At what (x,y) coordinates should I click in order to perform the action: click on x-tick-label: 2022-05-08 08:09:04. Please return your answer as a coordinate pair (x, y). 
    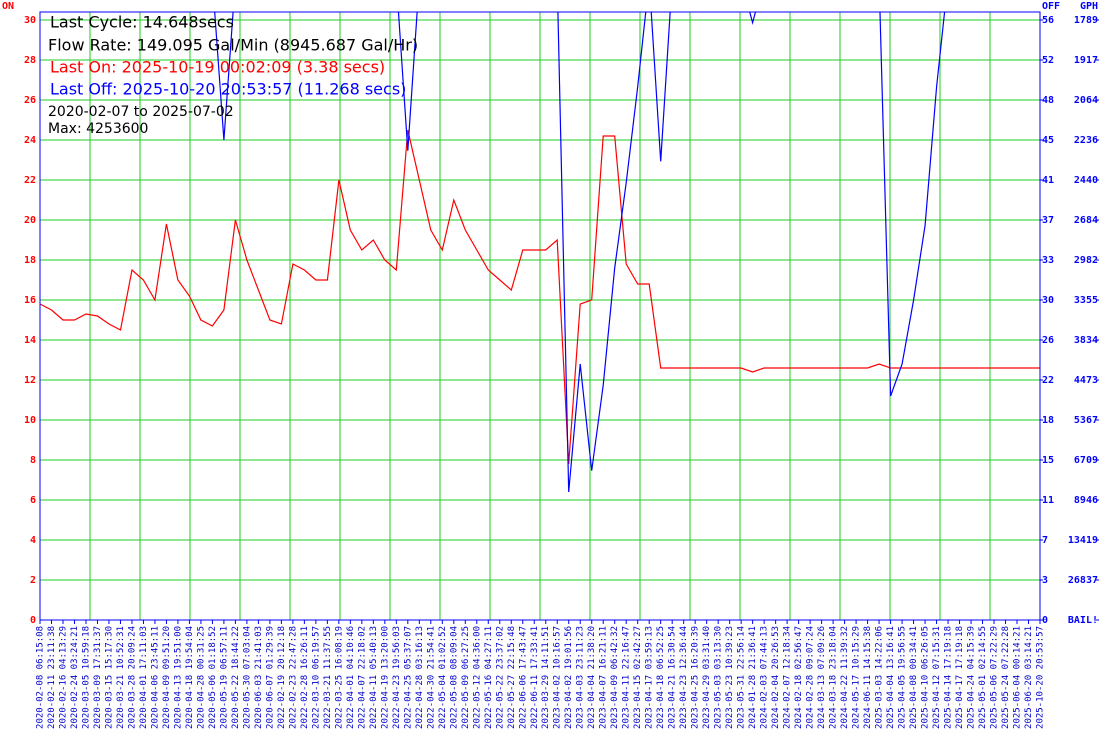
    Looking at the image, I should click on (454, 677).